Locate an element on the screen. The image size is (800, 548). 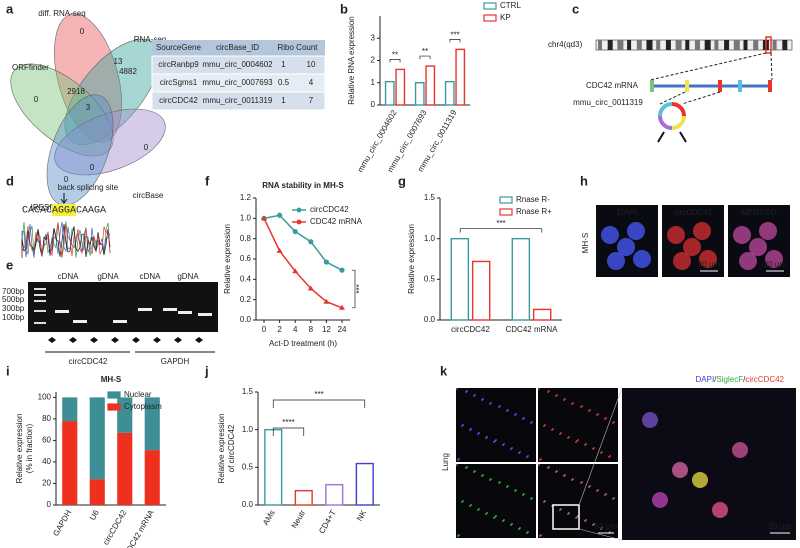
panel-letter: e is located at coordinates (9, 264).